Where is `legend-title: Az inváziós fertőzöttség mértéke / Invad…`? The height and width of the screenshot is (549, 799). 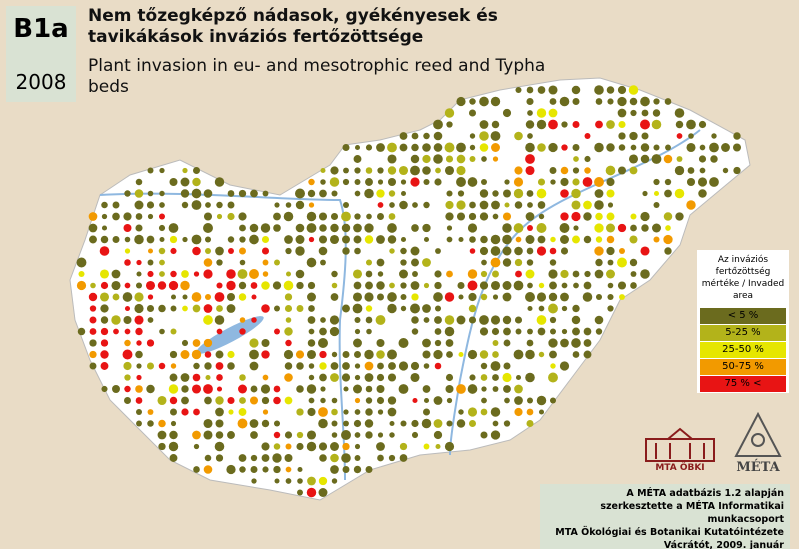
legend-title: Az inváziós fertőzöttség mértéke / Invad… is located at coordinates (743, 278).